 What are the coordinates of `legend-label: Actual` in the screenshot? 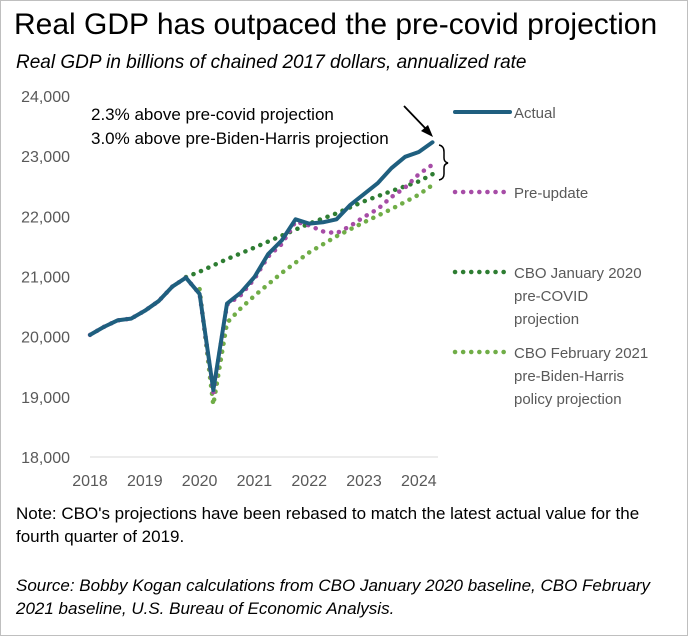 It's located at (535, 113).